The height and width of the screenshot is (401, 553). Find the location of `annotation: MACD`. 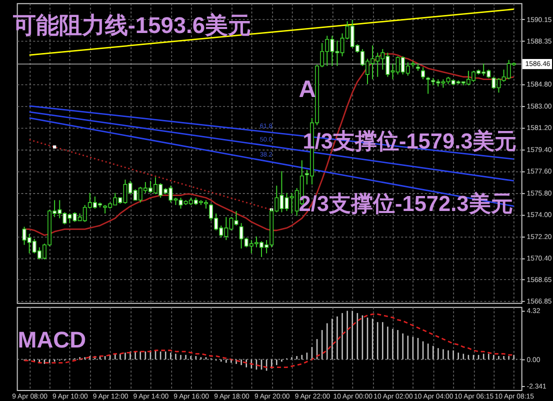

annotation: MACD is located at coordinates (52, 339).